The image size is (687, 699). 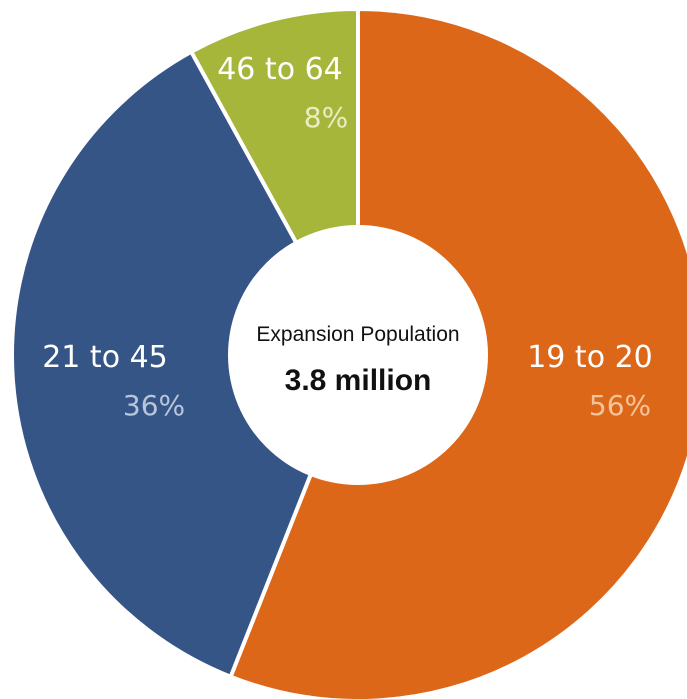 I want to click on slice-pct-46-to-64: 8%, so click(x=326, y=117).